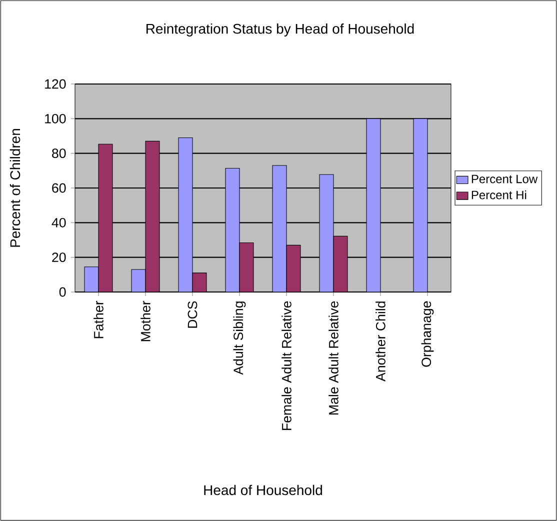 The height and width of the screenshot is (521, 557). Describe the element at coordinates (62, 292) in the screenshot. I see `y-tick-label: 0` at that location.